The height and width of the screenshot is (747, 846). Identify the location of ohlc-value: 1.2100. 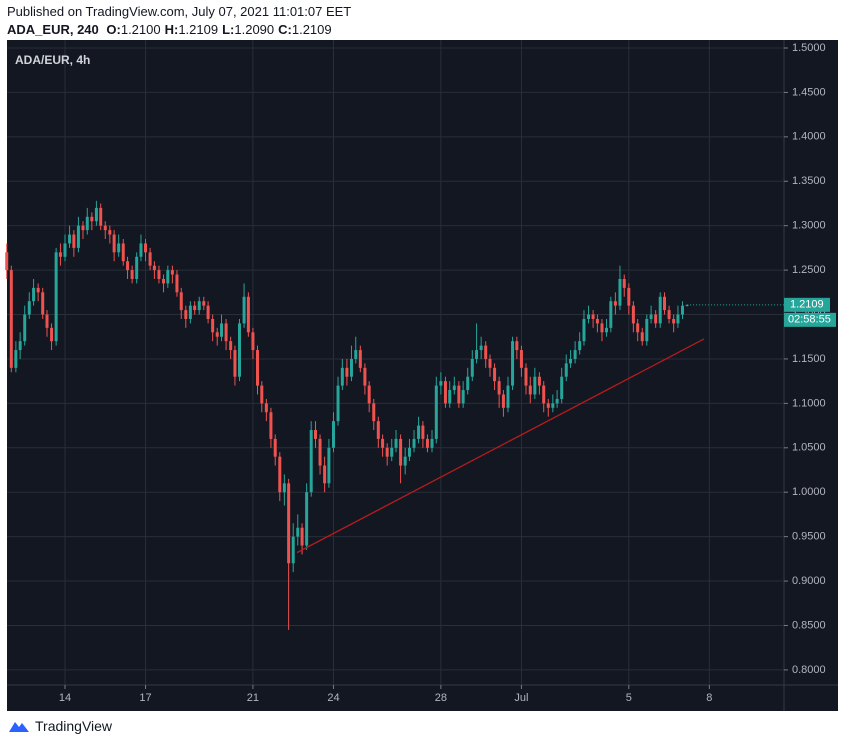
(140, 29).